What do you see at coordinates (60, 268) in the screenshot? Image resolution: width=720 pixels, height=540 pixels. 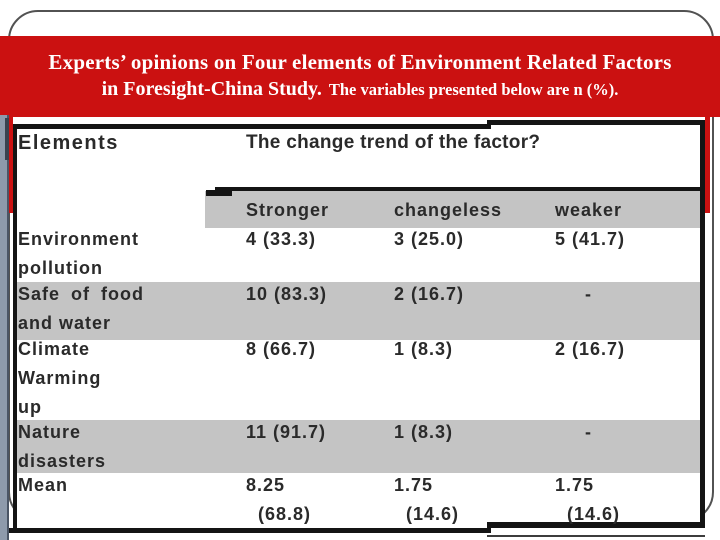 I see `row-label-line: pollution` at bounding box center [60, 268].